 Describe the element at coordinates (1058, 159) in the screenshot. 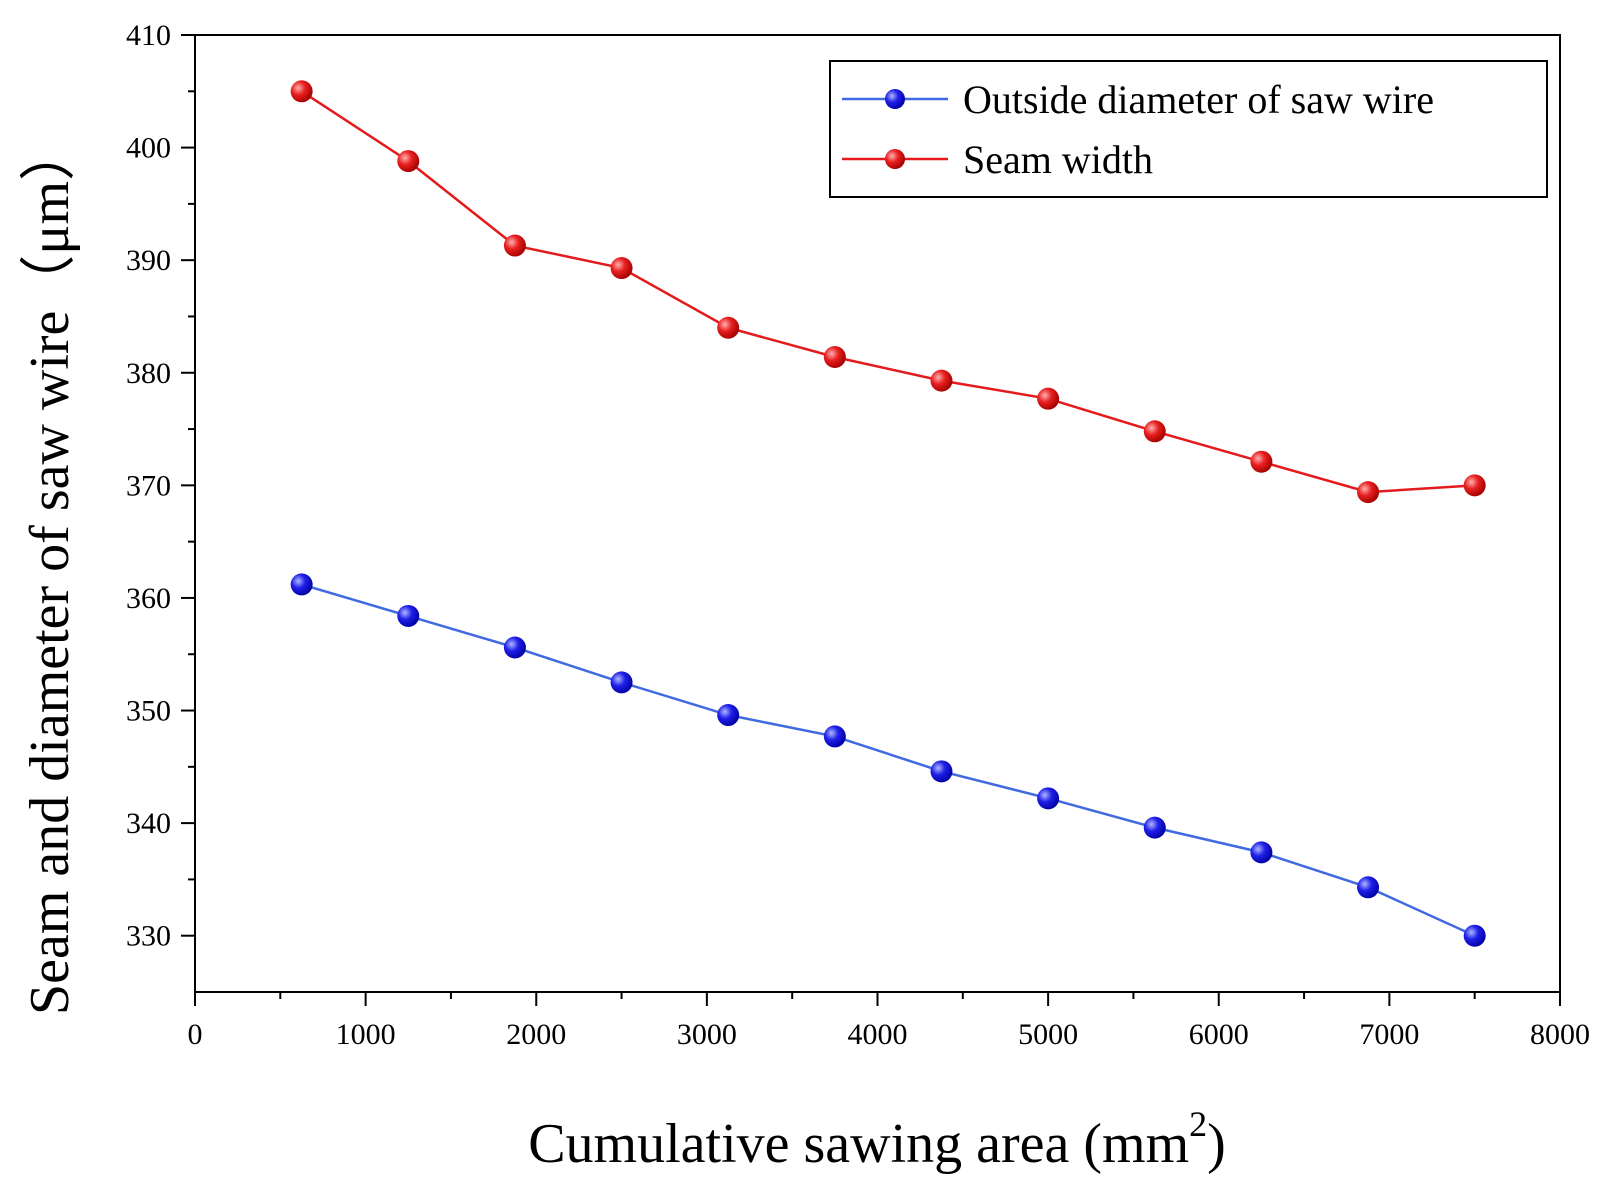

I see `legend-label-seam: Seam width` at that location.